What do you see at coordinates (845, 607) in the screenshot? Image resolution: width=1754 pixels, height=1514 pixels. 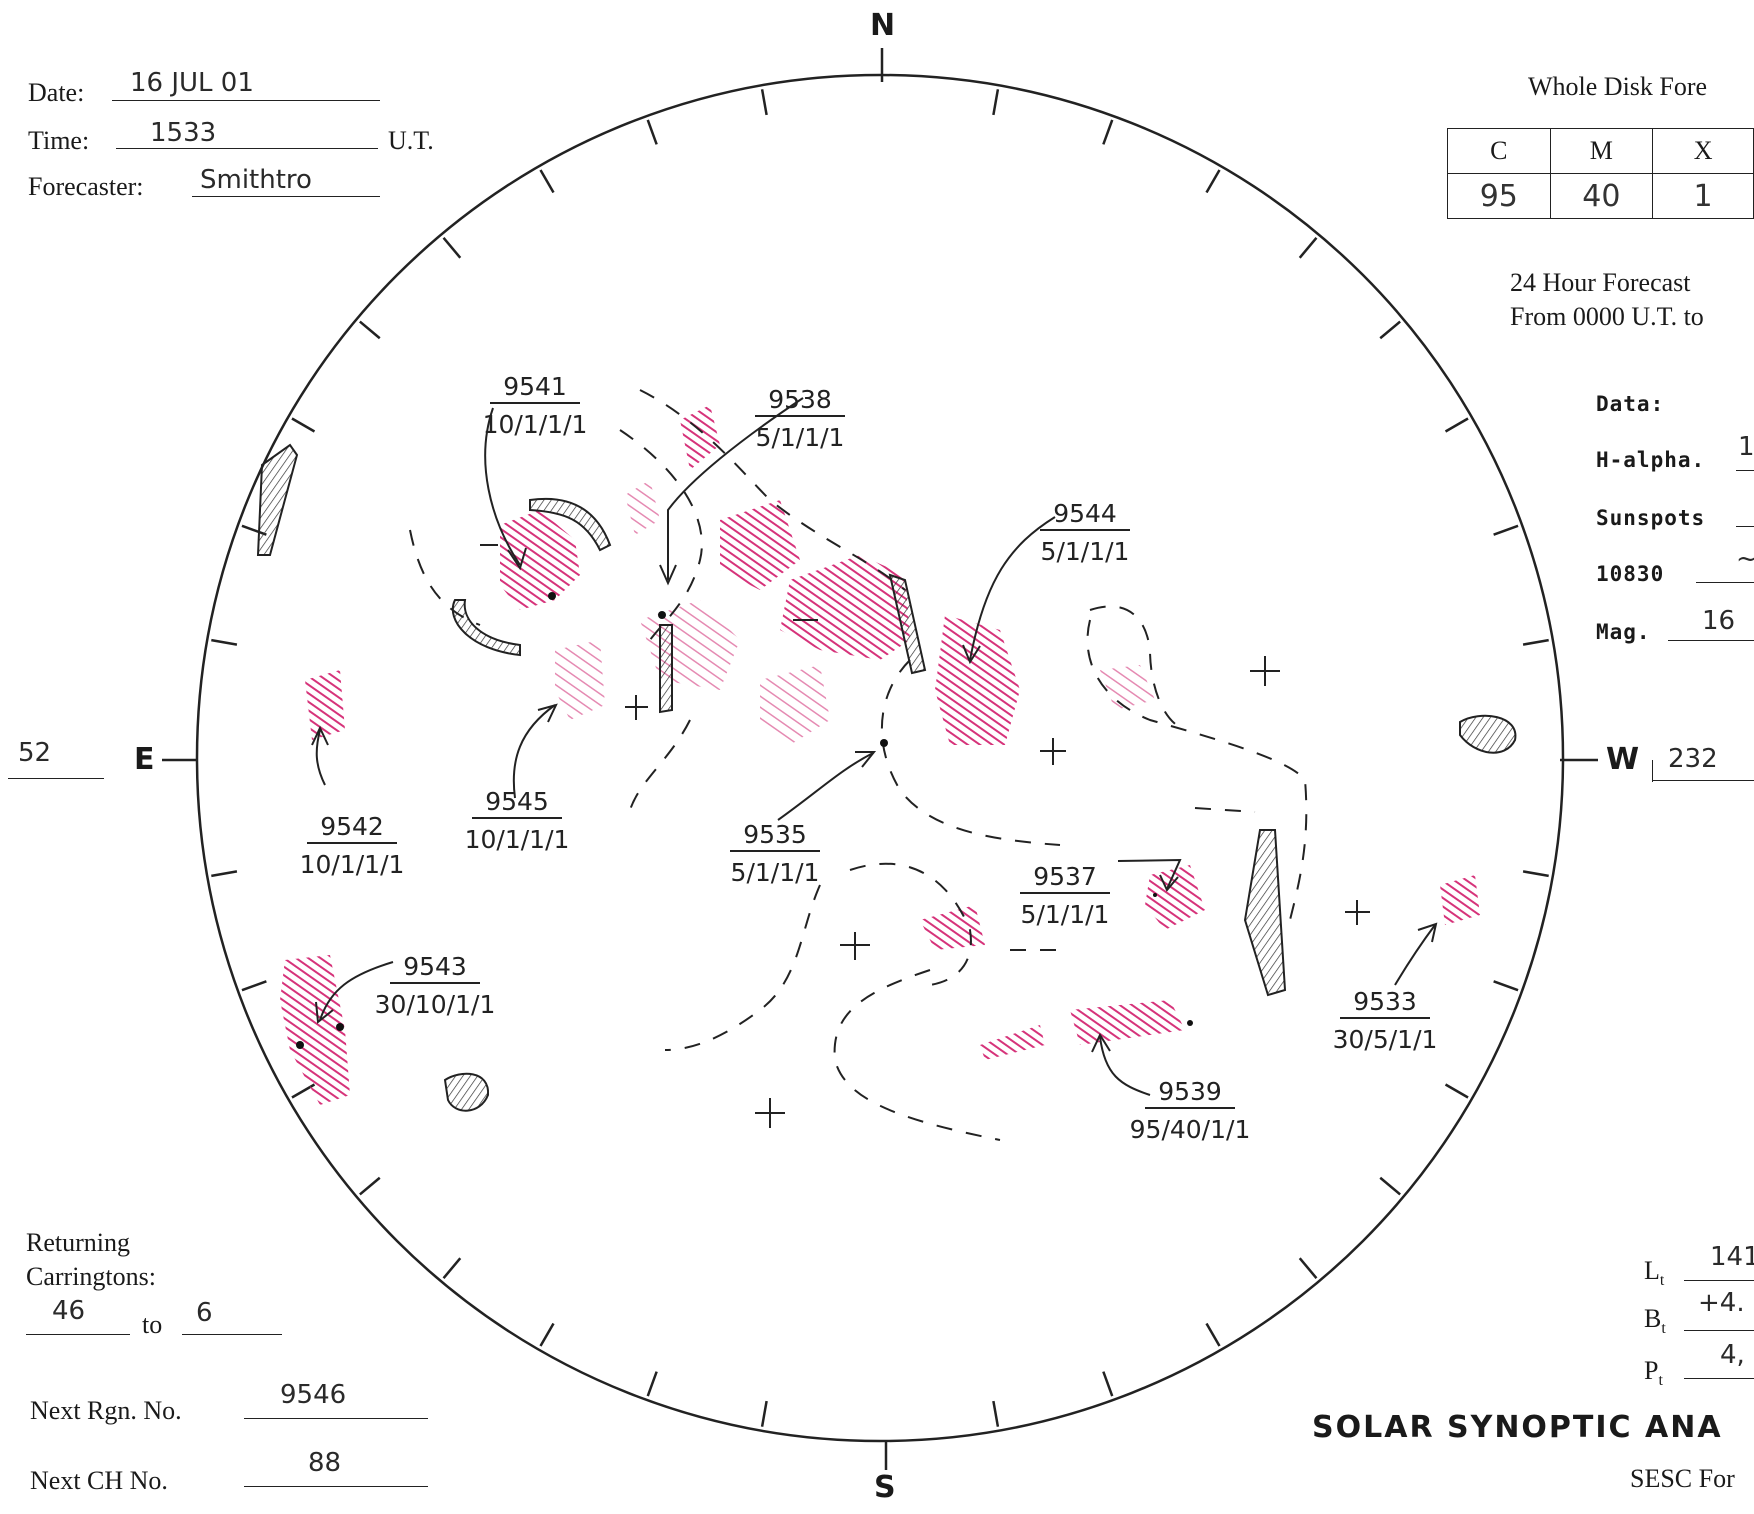 I see `plage-central-band` at bounding box center [845, 607].